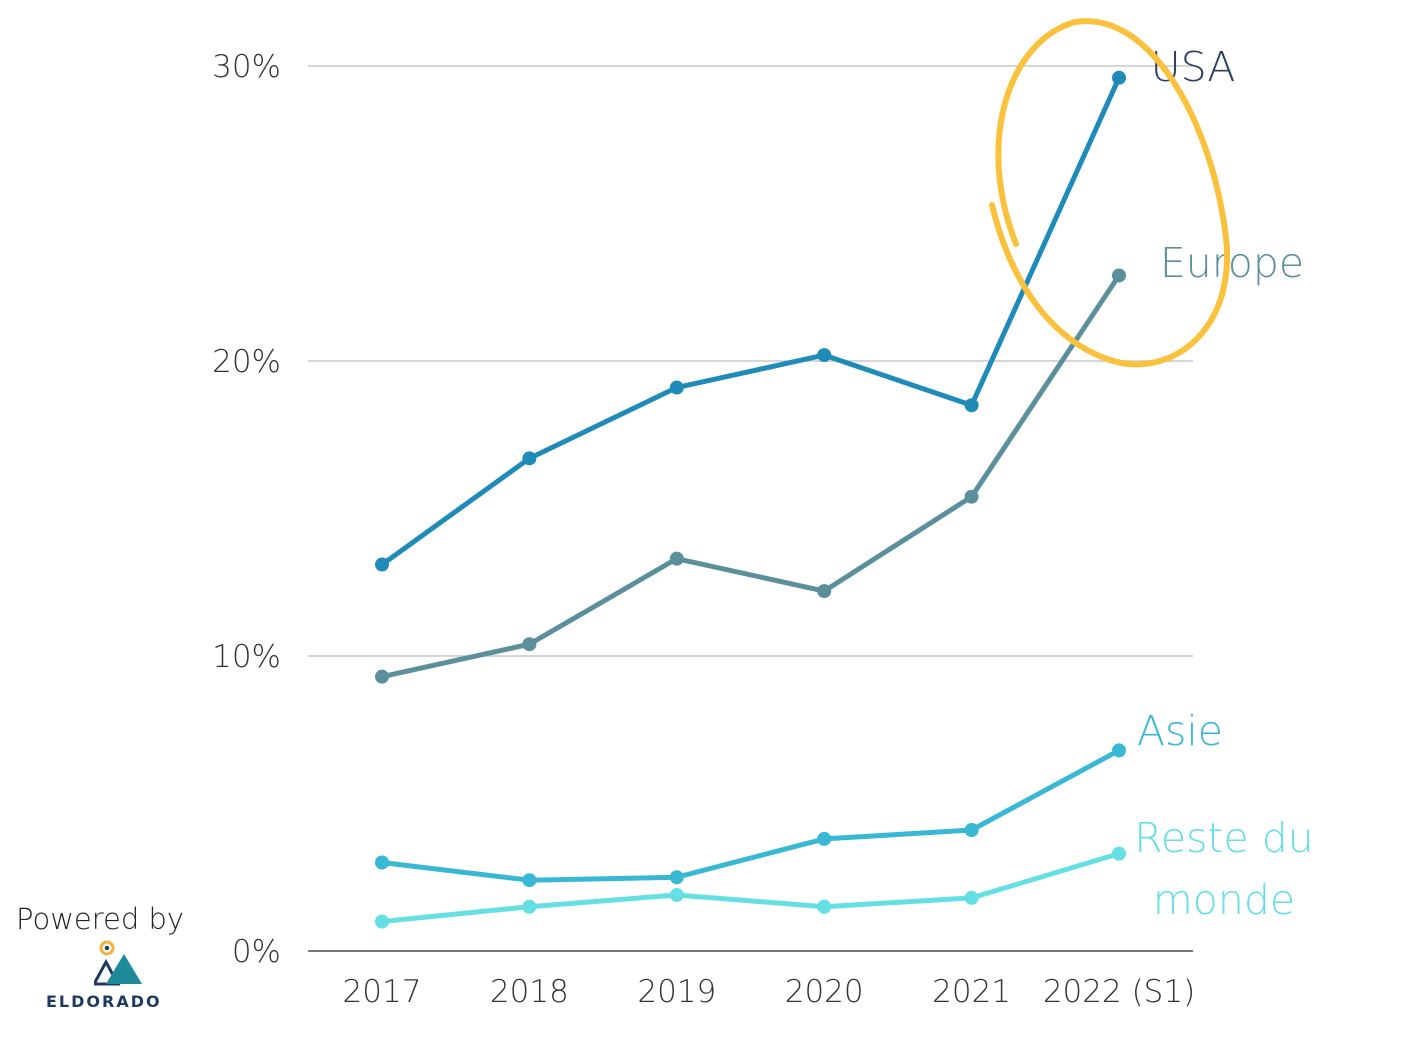 Image resolution: width=1408 pixels, height=1056 pixels. I want to click on logo-sun, so click(107, 948).